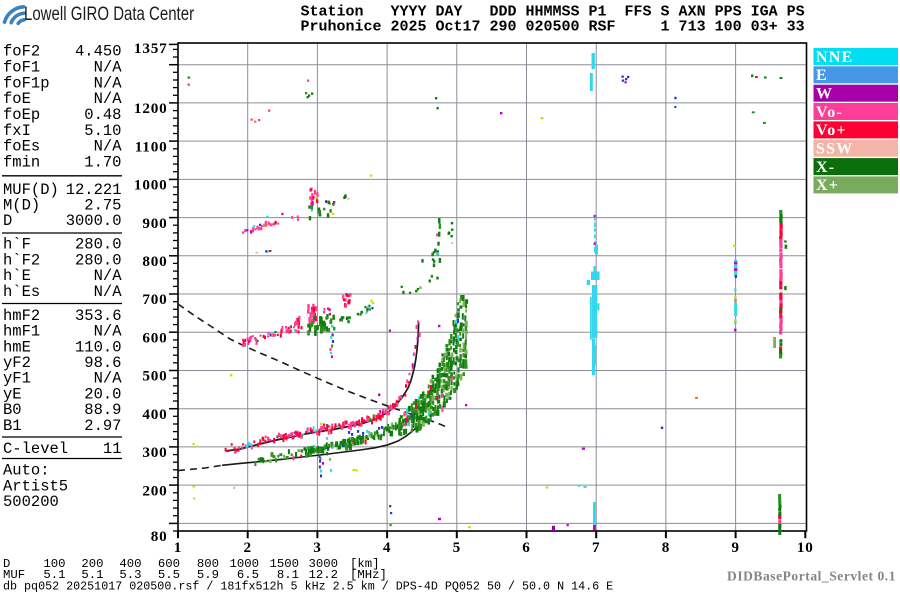 The image size is (900, 600). Describe the element at coordinates (21, 332) in the screenshot. I see `svg-text: hmF1` at that location.